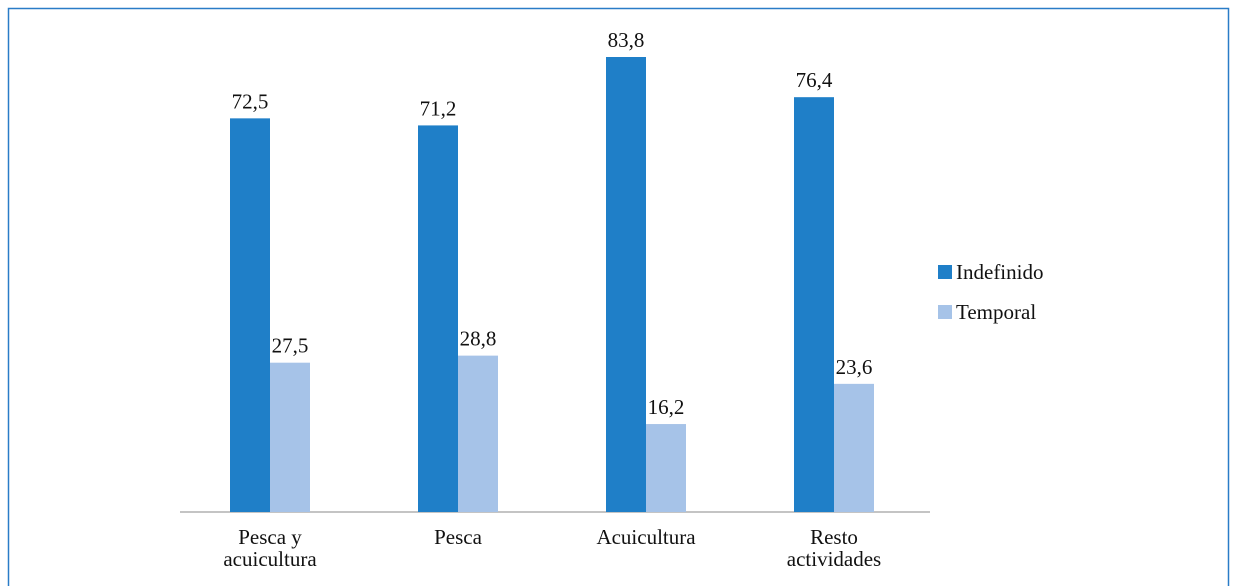  Describe the element at coordinates (626, 40) in the screenshot. I see `value-label: 83,8` at that location.